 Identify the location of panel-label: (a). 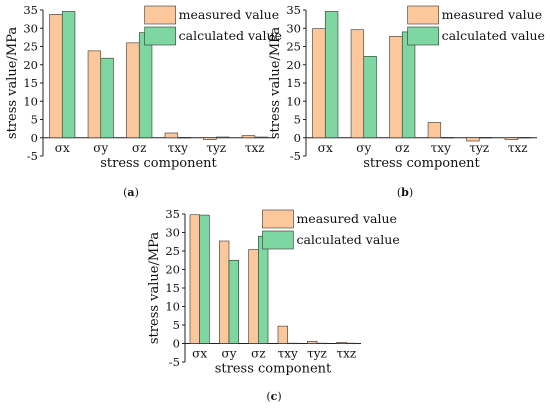
(131, 192).